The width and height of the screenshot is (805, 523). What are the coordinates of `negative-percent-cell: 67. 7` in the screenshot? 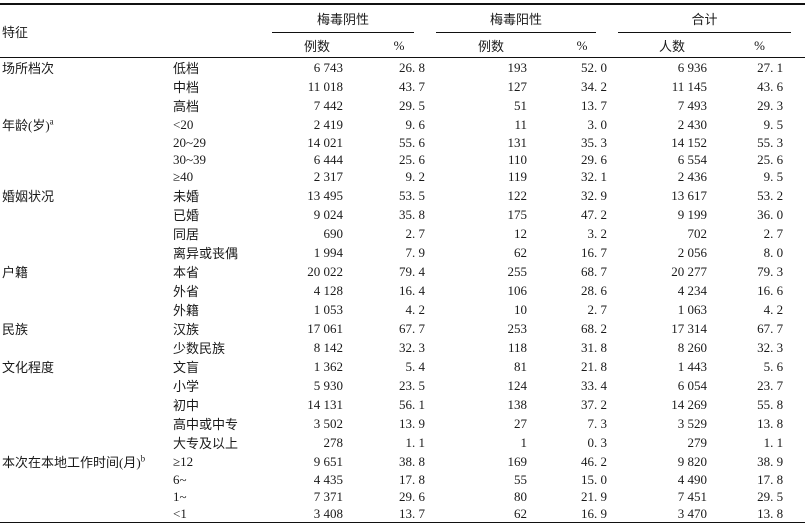 It's located at (412, 328).